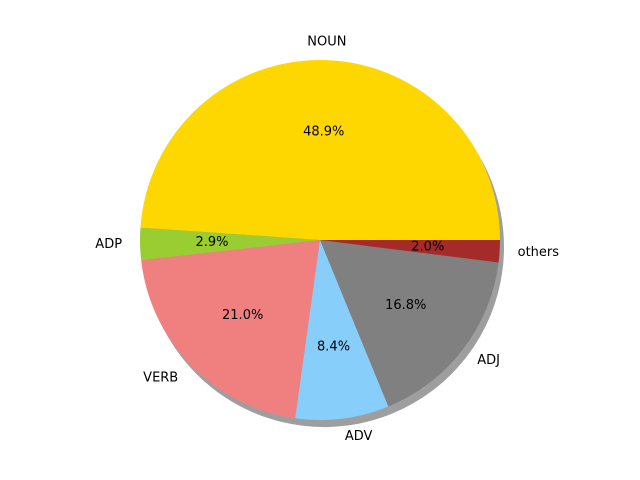  I want to click on slice-label-adv: ADV, so click(359, 436).